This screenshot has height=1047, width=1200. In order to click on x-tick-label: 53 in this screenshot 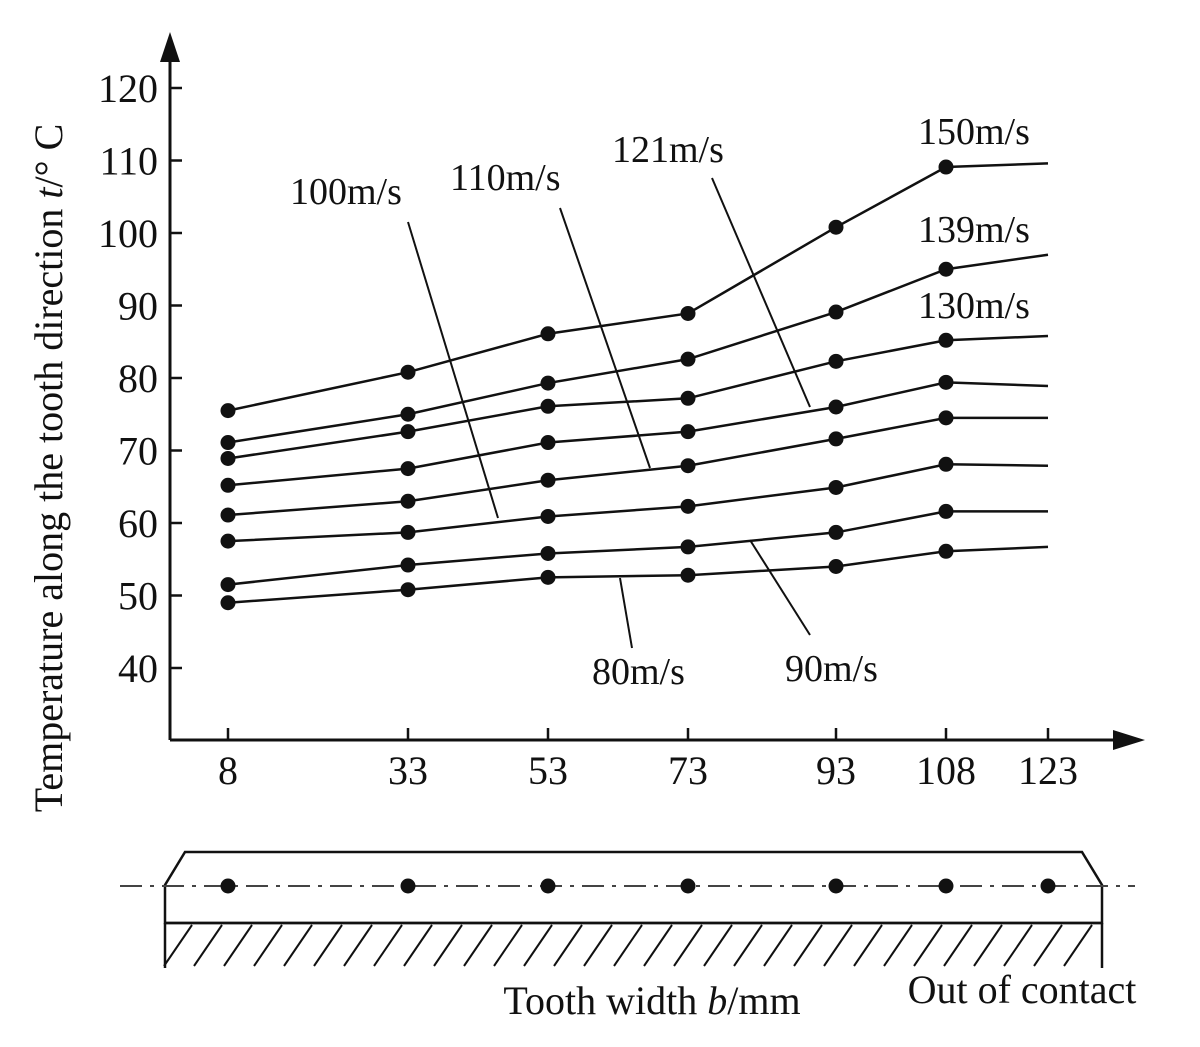, I will do `click(548, 770)`.